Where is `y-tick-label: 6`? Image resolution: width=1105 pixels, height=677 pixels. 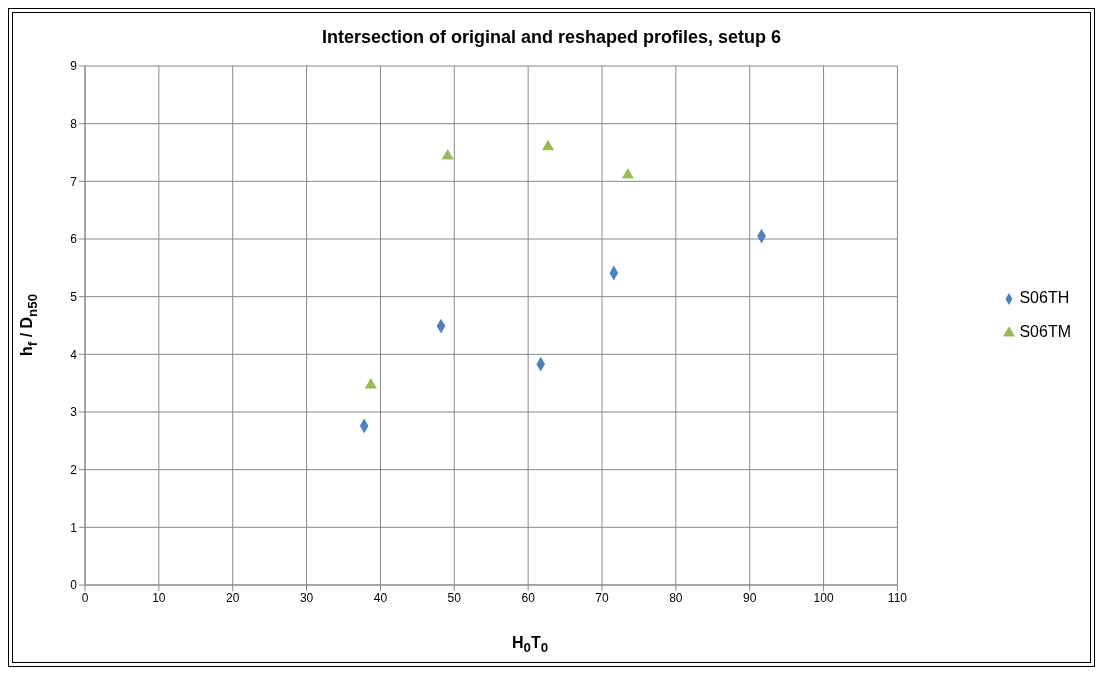
y-tick-label: 6 is located at coordinates (74, 239).